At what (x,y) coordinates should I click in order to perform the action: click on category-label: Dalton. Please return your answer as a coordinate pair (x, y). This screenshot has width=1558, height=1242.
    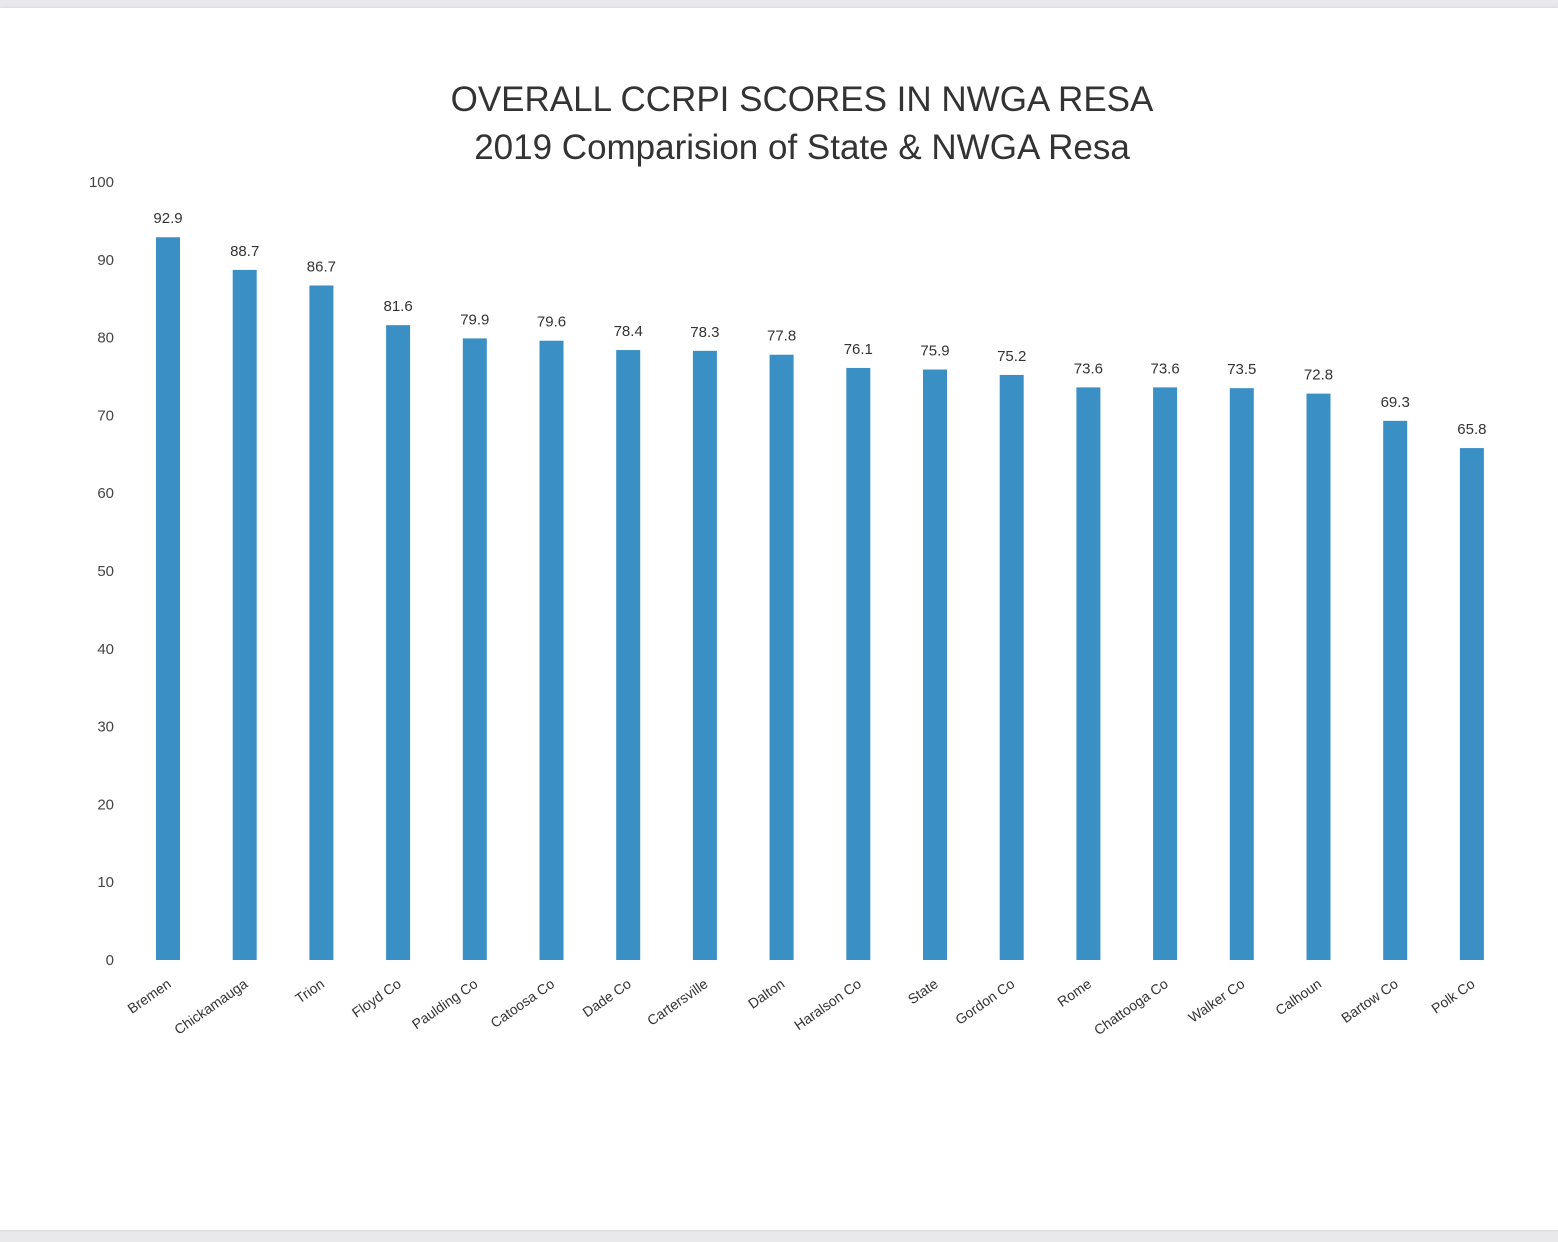
    Looking at the image, I should click on (766, 993).